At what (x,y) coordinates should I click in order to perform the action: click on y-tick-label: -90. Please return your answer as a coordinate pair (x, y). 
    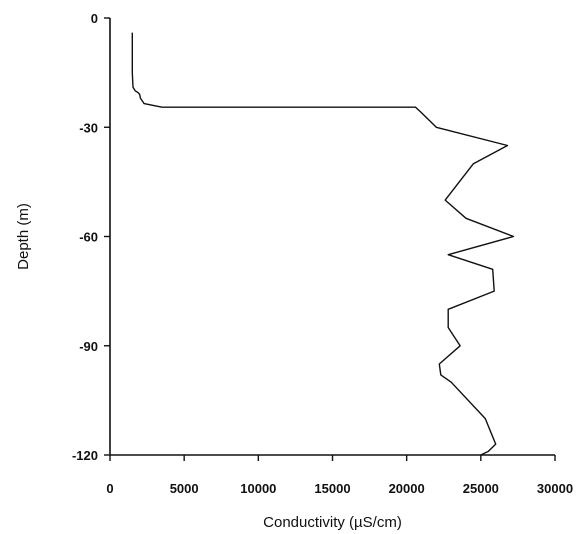
    Looking at the image, I should click on (88, 346).